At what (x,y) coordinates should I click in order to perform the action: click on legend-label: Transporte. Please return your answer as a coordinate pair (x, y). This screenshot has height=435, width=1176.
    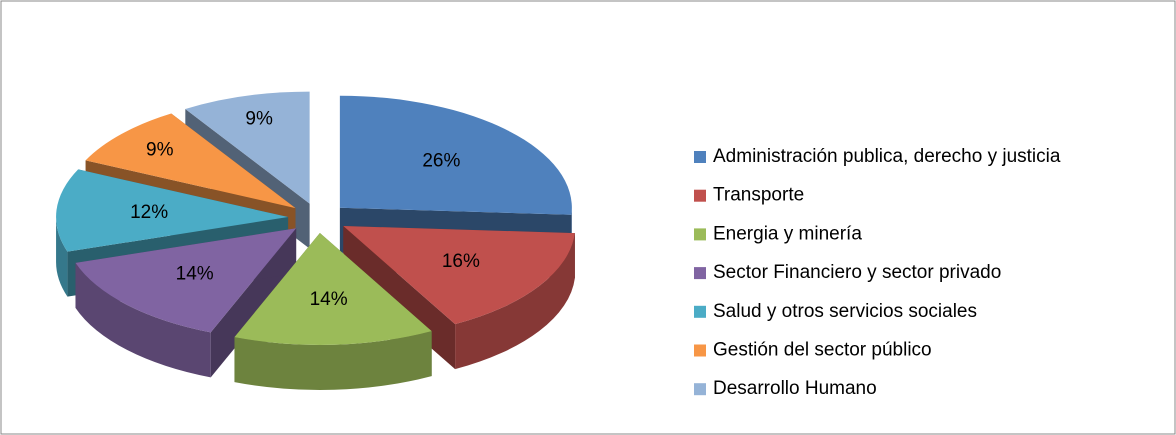
    Looking at the image, I should click on (758, 195).